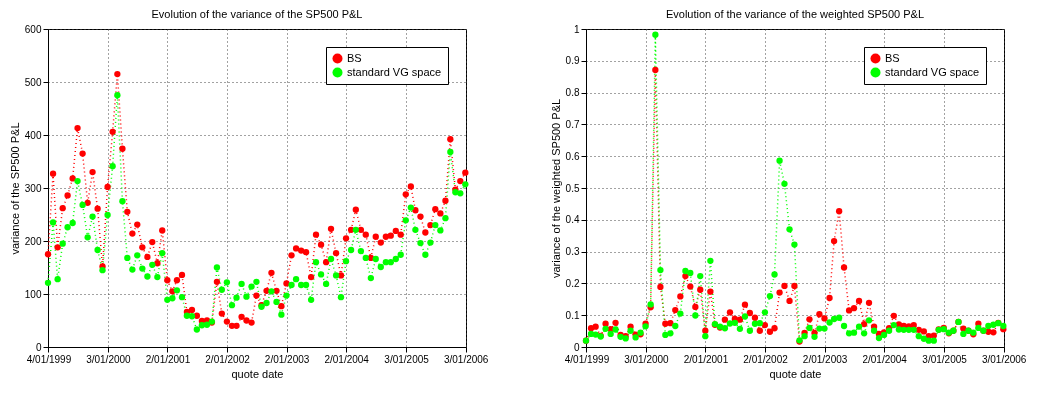 This screenshot has height=408, width=1039. I want to click on y-tick-label: 0.1, so click(572, 315).